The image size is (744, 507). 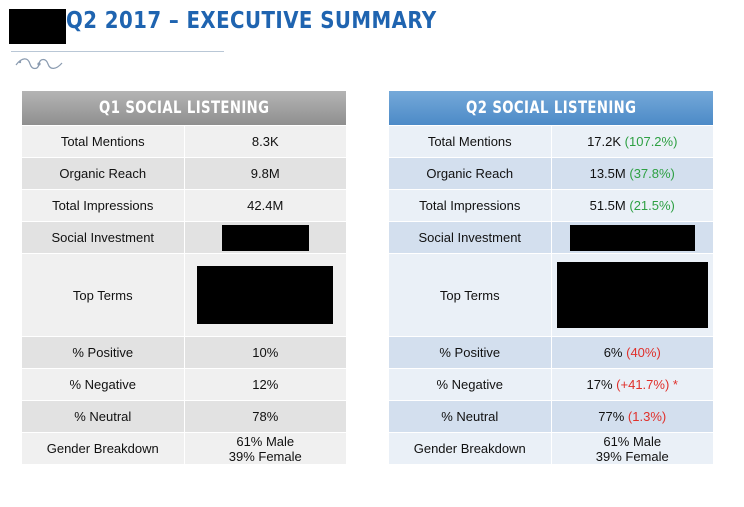 I want to click on table-row: Total Mentions 8.3K, so click(x=184, y=141).